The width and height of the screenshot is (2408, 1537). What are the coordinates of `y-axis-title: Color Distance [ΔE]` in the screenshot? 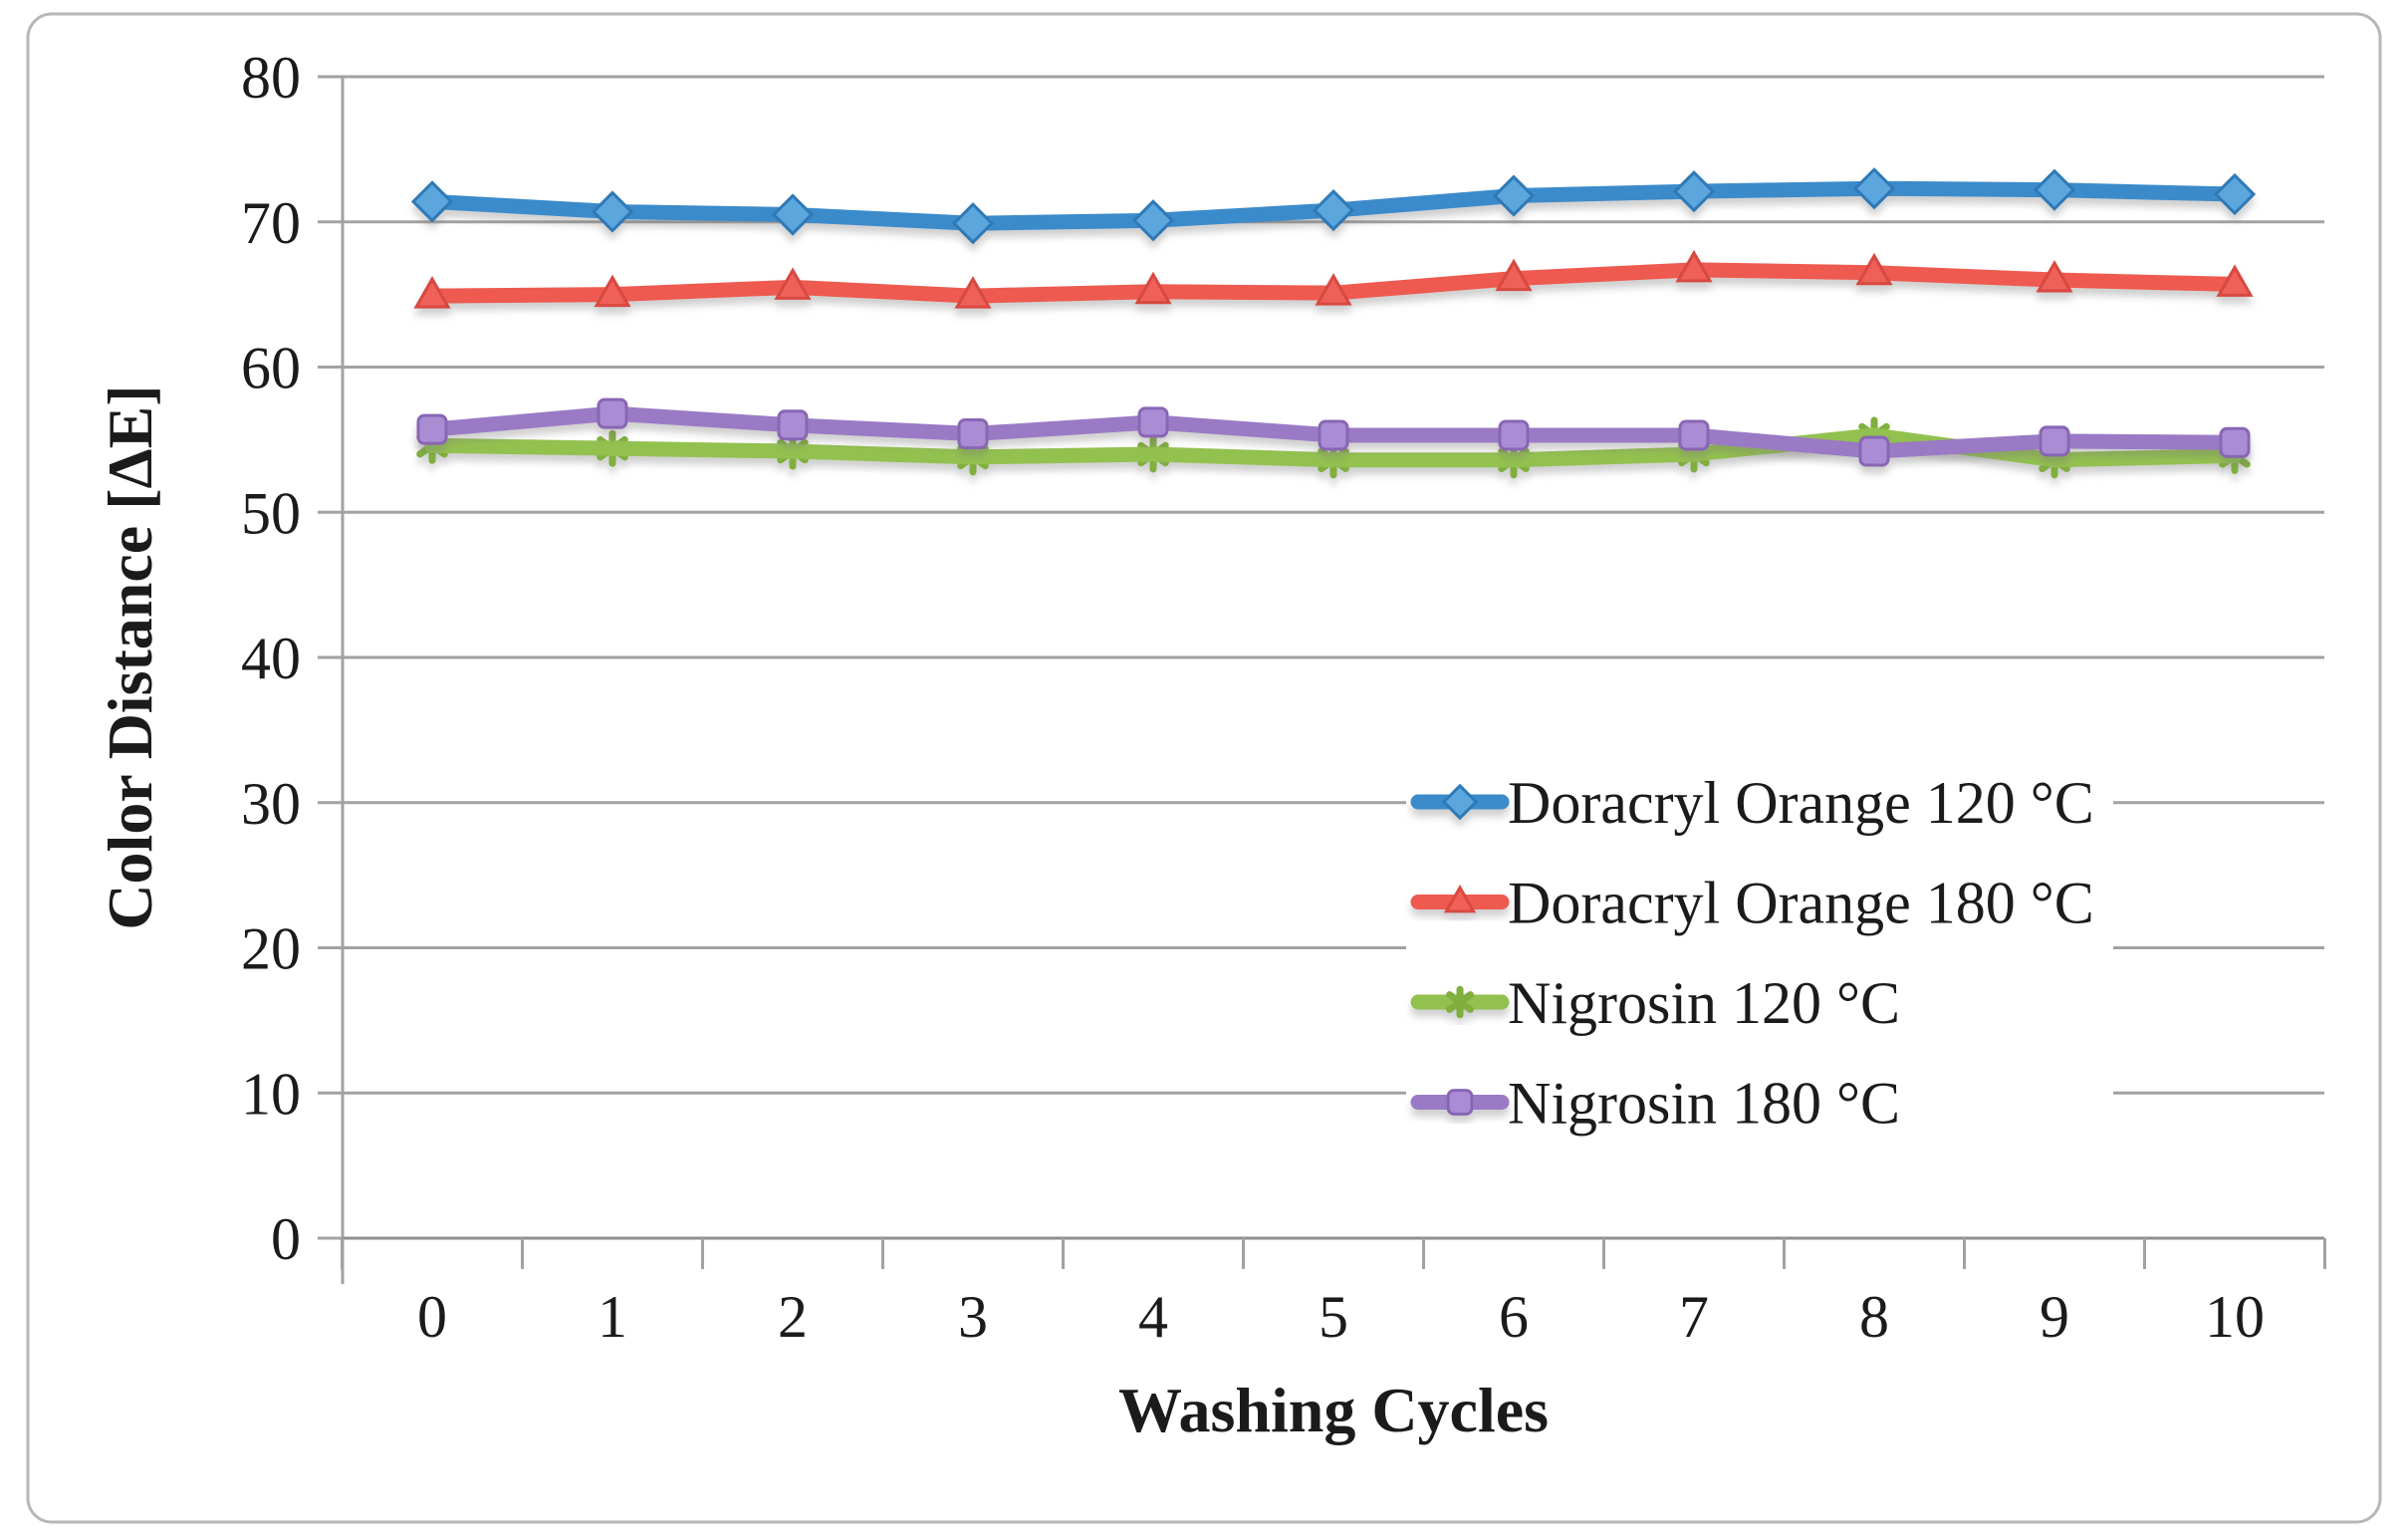 It's located at (130, 656).